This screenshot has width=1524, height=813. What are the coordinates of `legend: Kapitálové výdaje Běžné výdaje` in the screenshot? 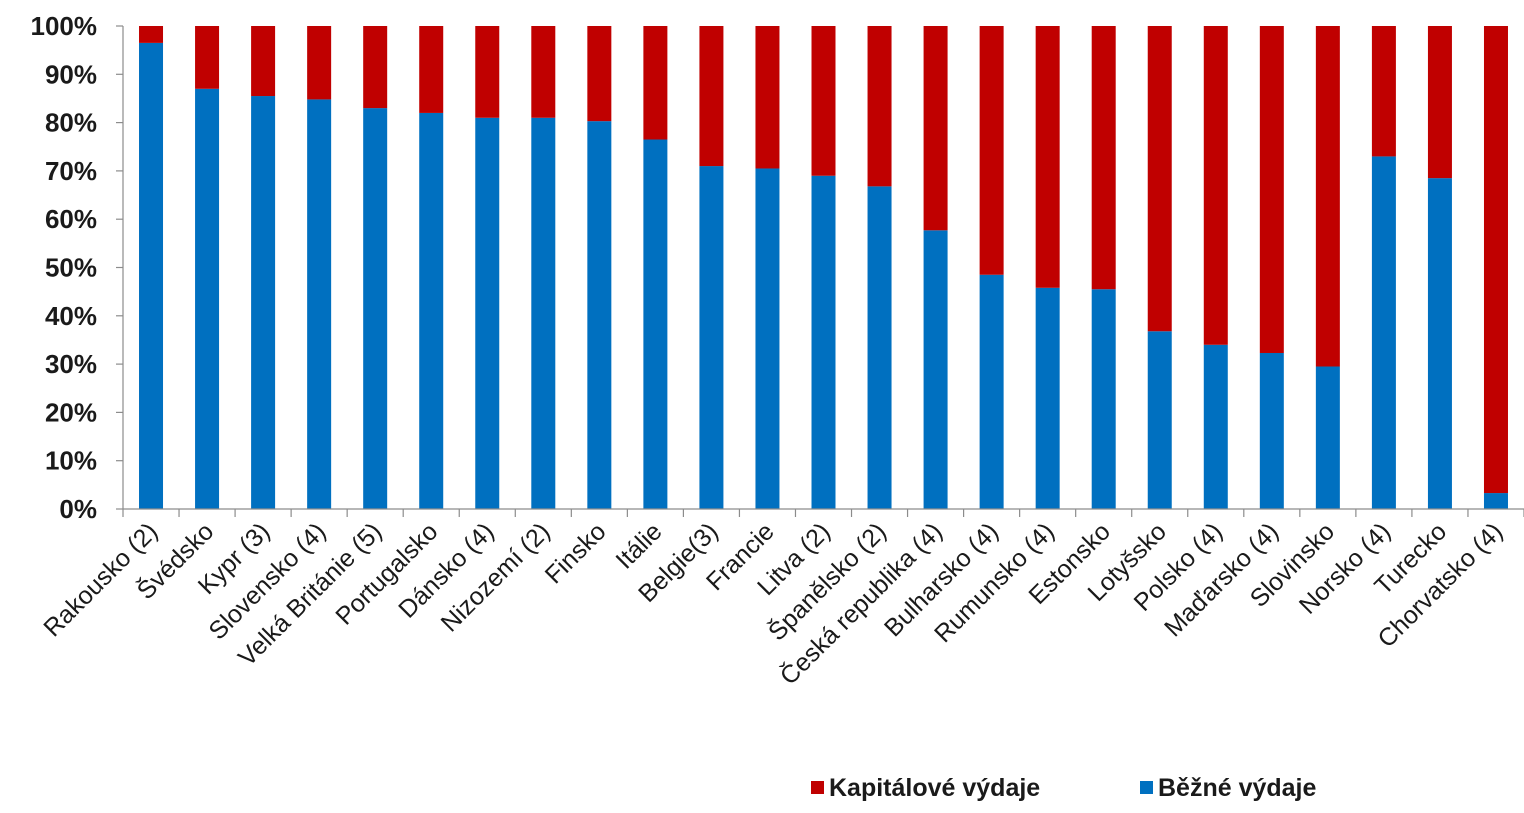 It's located at (1064, 788).